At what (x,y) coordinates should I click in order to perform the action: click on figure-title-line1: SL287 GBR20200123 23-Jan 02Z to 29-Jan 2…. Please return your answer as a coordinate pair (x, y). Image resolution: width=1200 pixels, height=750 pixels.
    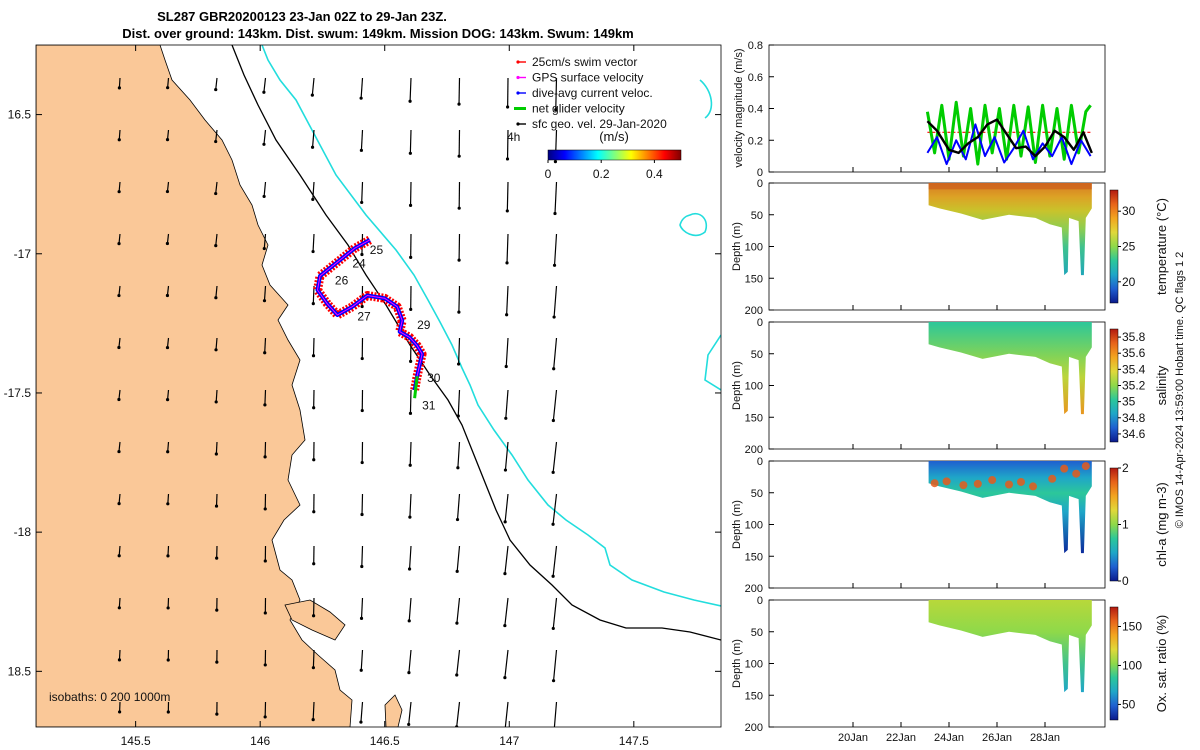
    Looking at the image, I should click on (302, 16).